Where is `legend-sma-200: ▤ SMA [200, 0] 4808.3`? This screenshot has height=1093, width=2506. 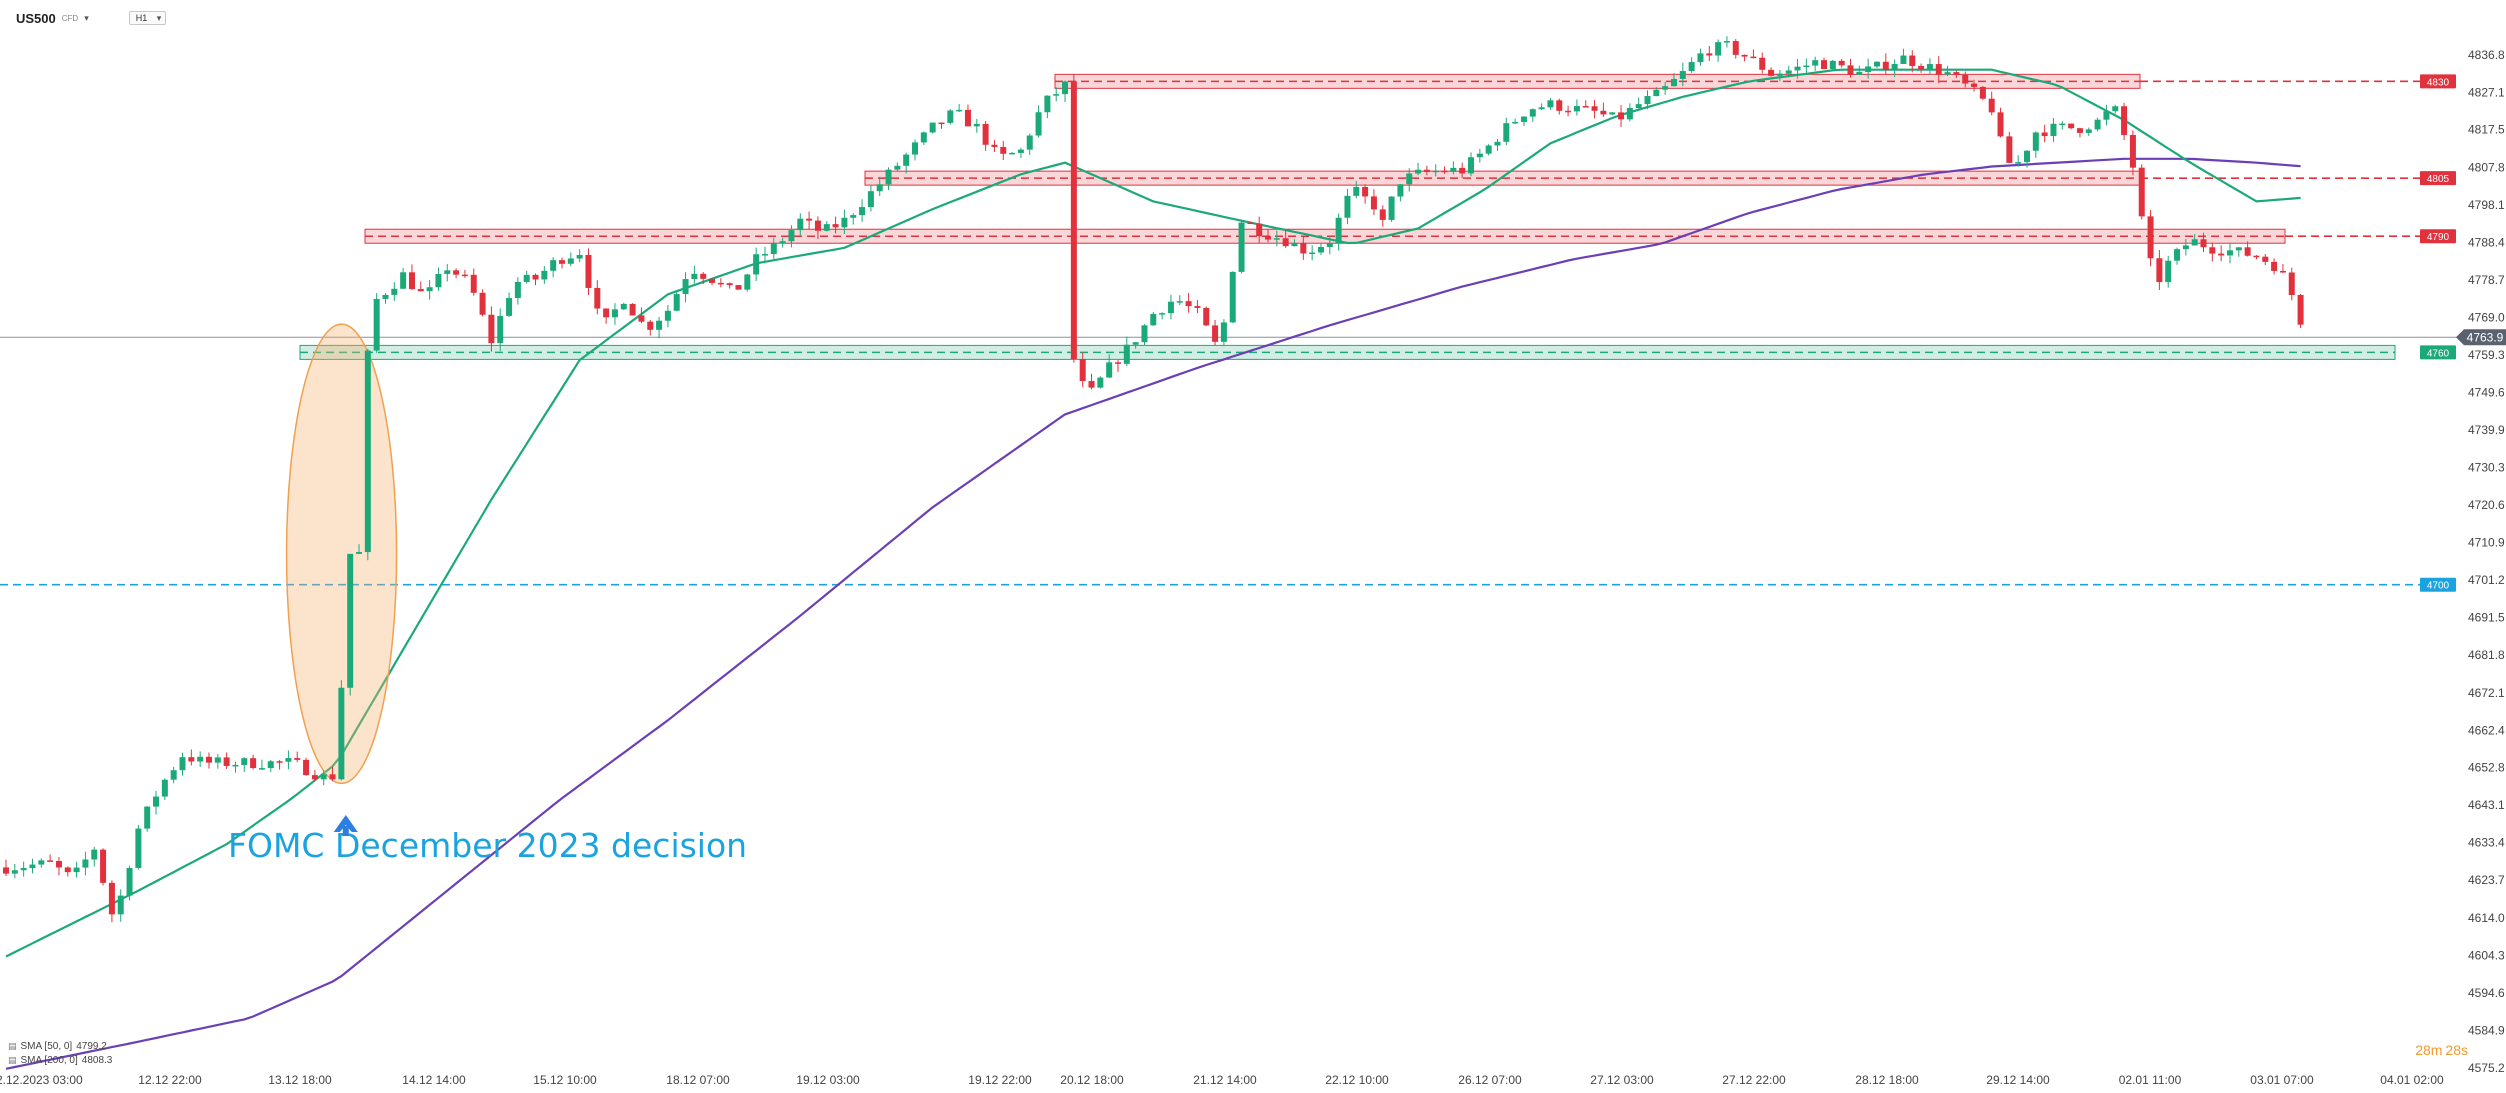 legend-sma-200: ▤ SMA [200, 0] 4808.3 is located at coordinates (60, 1060).